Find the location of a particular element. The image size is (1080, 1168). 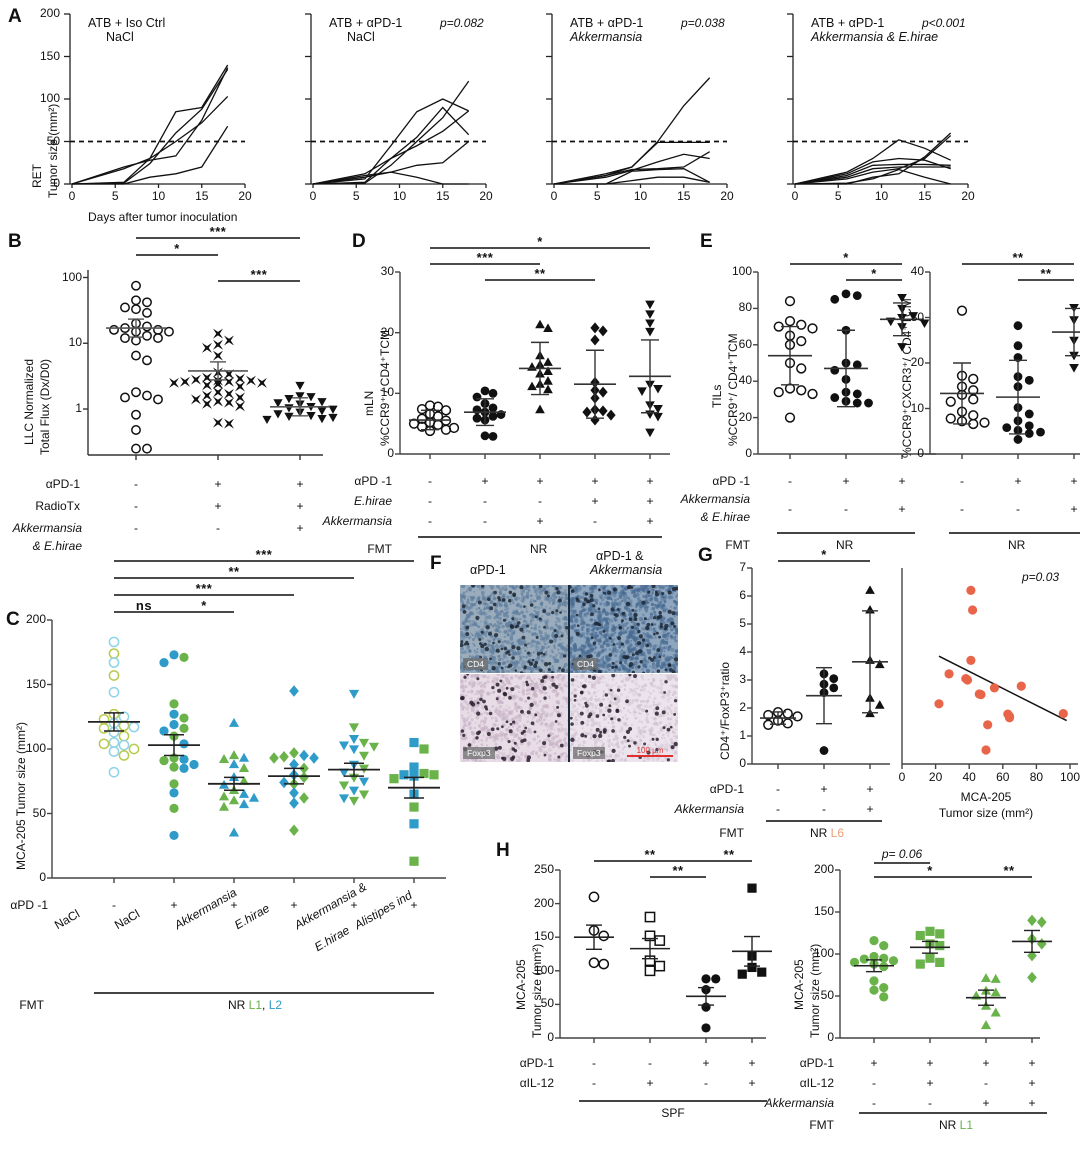

panel-f-scalebar: 100 µm is located at coordinates (650, 751).